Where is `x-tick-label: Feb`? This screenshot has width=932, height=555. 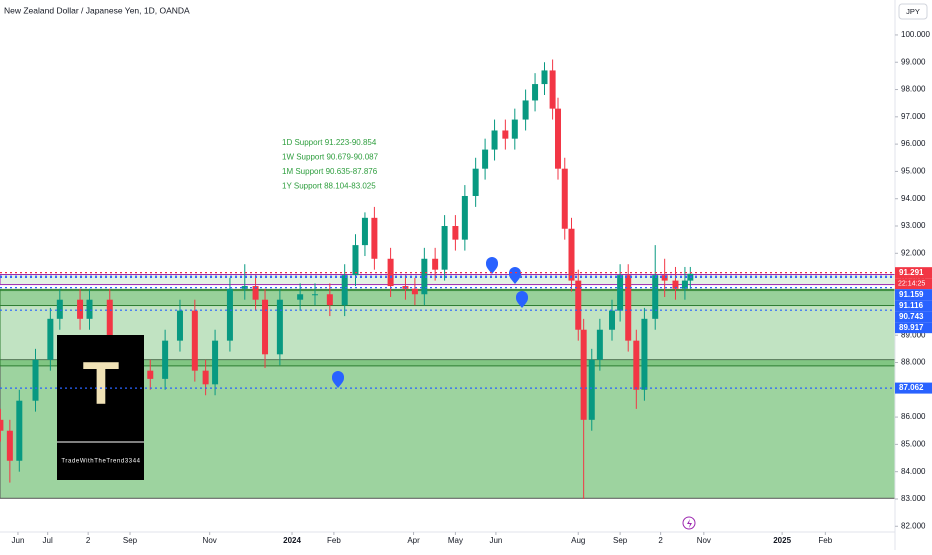 x-tick-label: Feb is located at coordinates (825, 540).